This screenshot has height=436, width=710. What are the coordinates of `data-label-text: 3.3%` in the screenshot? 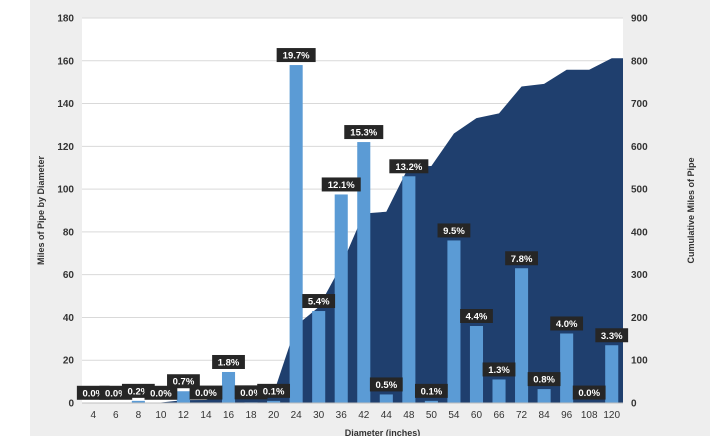 It's located at (612, 336).